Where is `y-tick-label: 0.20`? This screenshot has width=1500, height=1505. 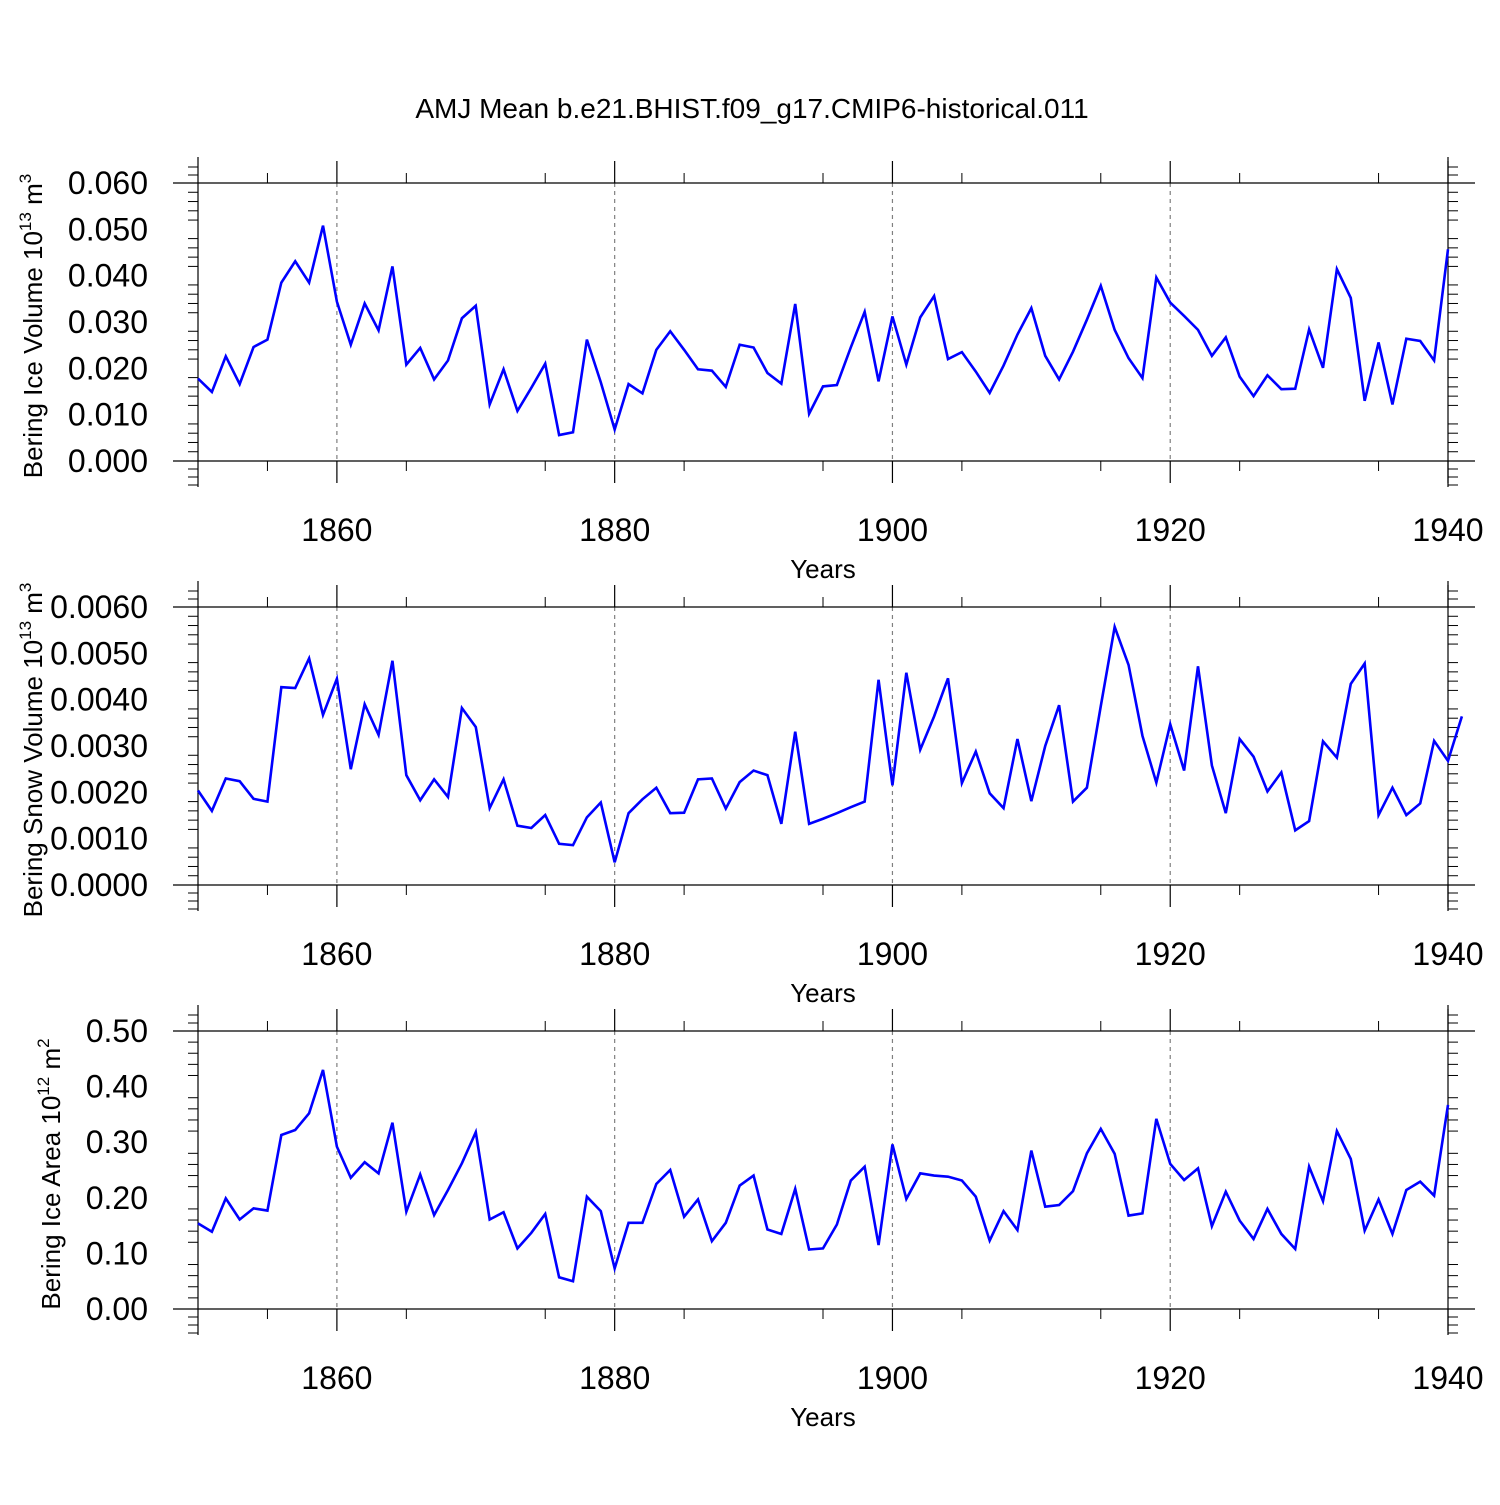
y-tick-label: 0.20 is located at coordinates (117, 1198).